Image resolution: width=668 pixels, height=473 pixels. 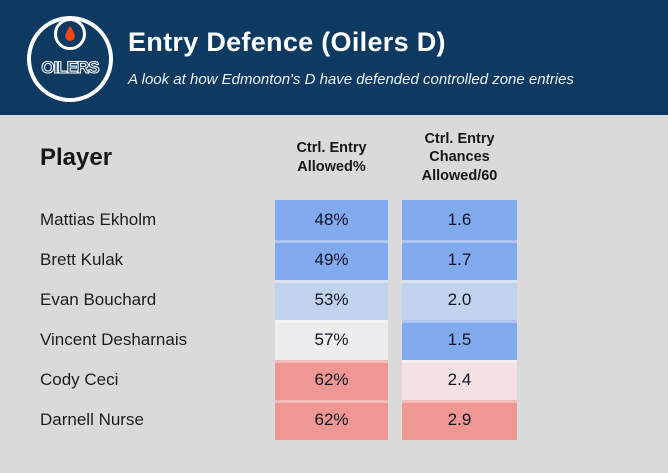 I want to click on oil-drop-icon, so click(x=70, y=34).